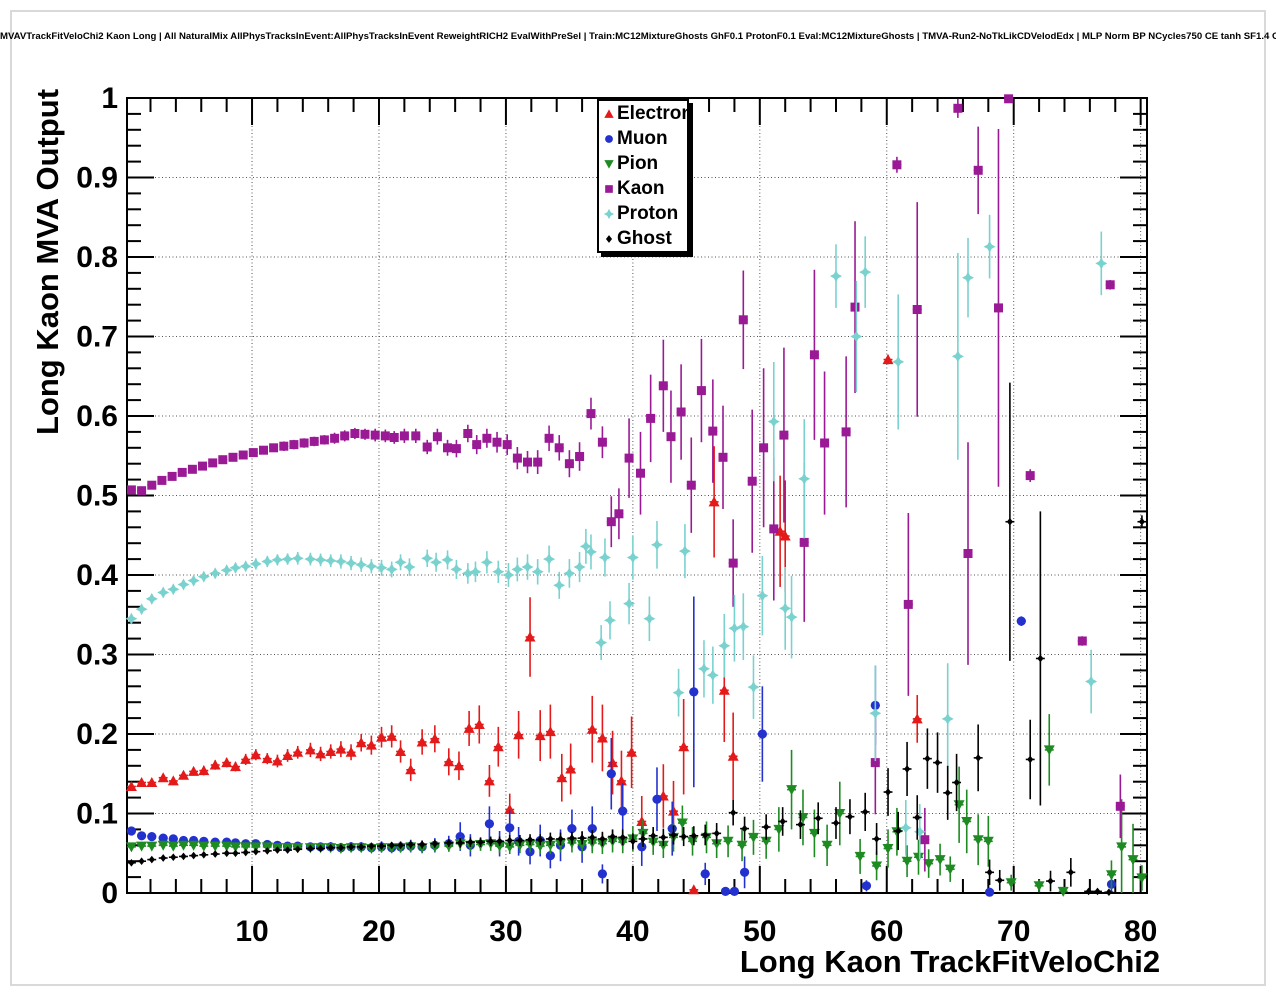  I want to click on y-tick-label: 0.8, so click(97, 257).